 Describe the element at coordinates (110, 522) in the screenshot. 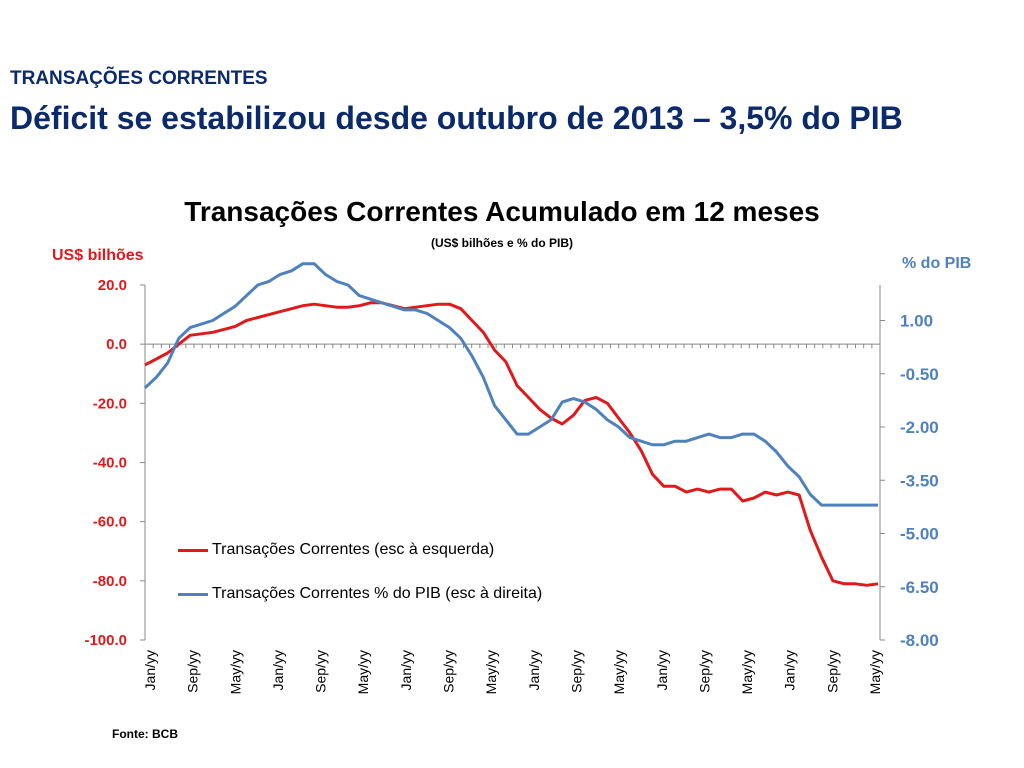

I see `left-tick-label: -60.0` at that location.